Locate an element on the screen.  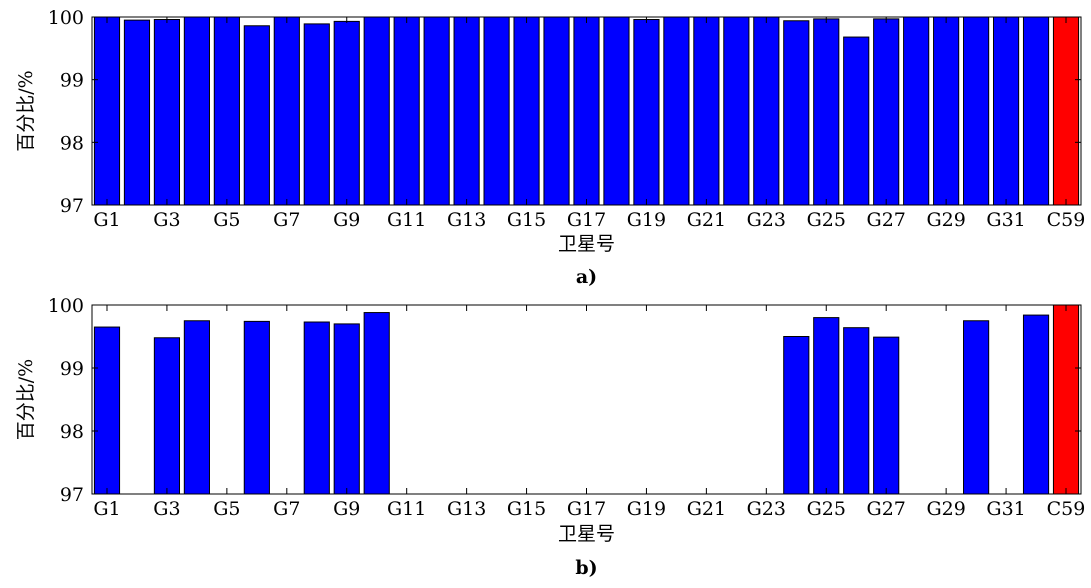
bar-g22 is located at coordinates (736, 111).